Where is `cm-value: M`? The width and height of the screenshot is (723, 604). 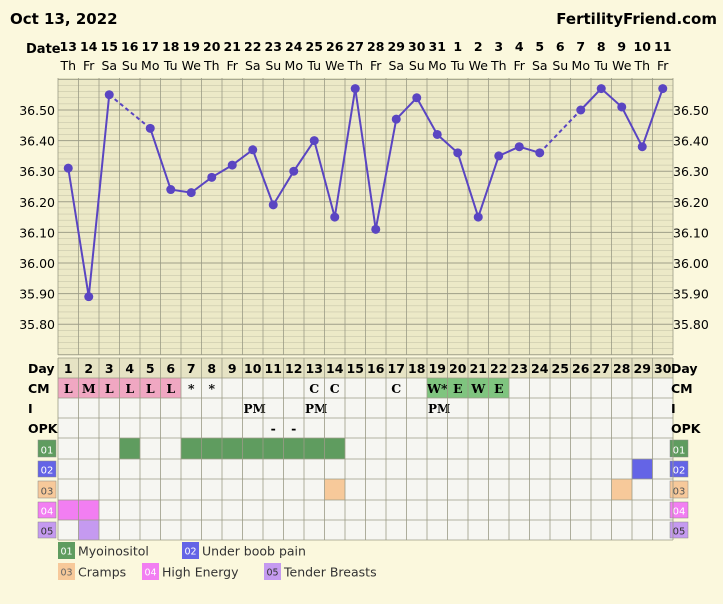
cm-value: M is located at coordinates (89, 388).